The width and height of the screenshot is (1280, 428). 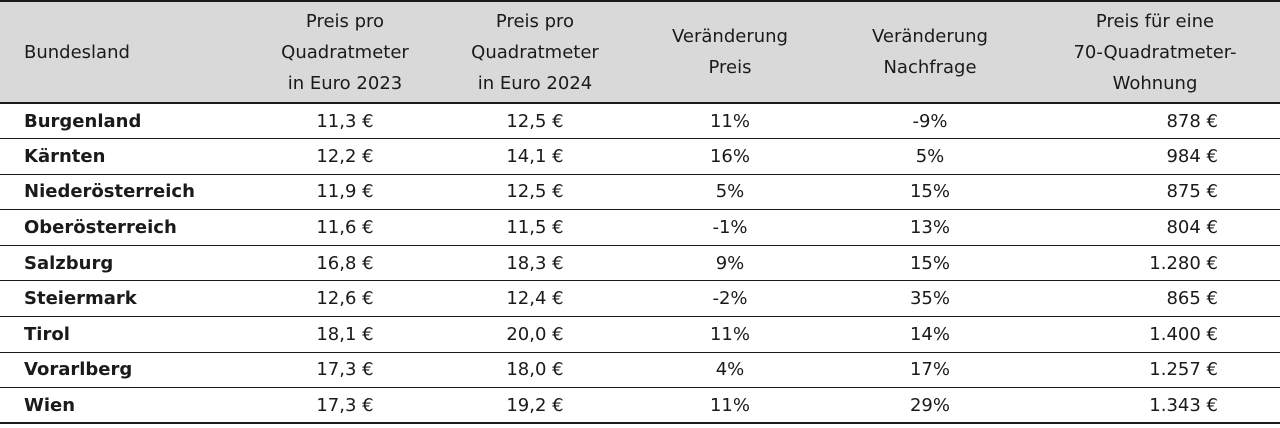 I want to click on header-price-2024-line: Preis pro, so click(x=535, y=21).